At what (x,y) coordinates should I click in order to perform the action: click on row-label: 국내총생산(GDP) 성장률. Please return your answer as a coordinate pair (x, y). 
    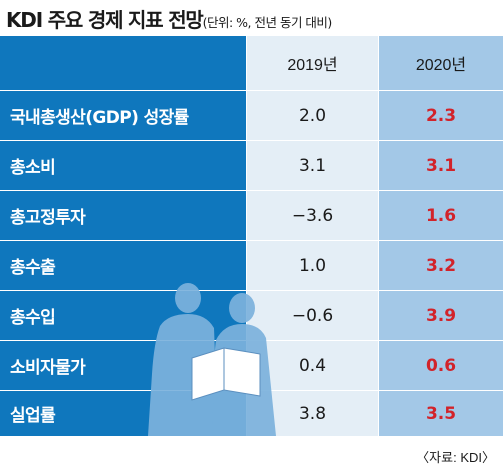
    Looking at the image, I should click on (123, 115).